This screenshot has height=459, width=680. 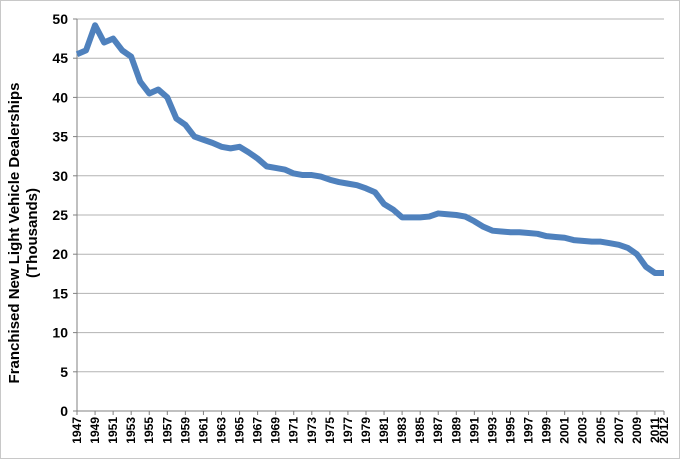 I want to click on y-axis-ticks: 0 5 10 15 20 25 30 35 40 45 50, so click(x=60, y=215).